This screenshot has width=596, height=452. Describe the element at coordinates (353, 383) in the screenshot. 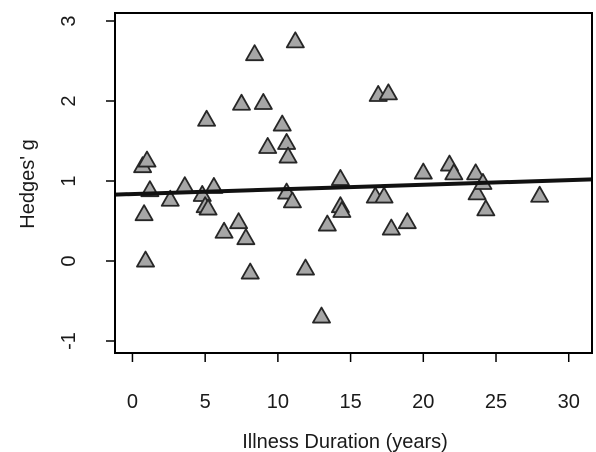

I see `x-axis-ticks: 0 5 10 15 20 25 30` at that location.